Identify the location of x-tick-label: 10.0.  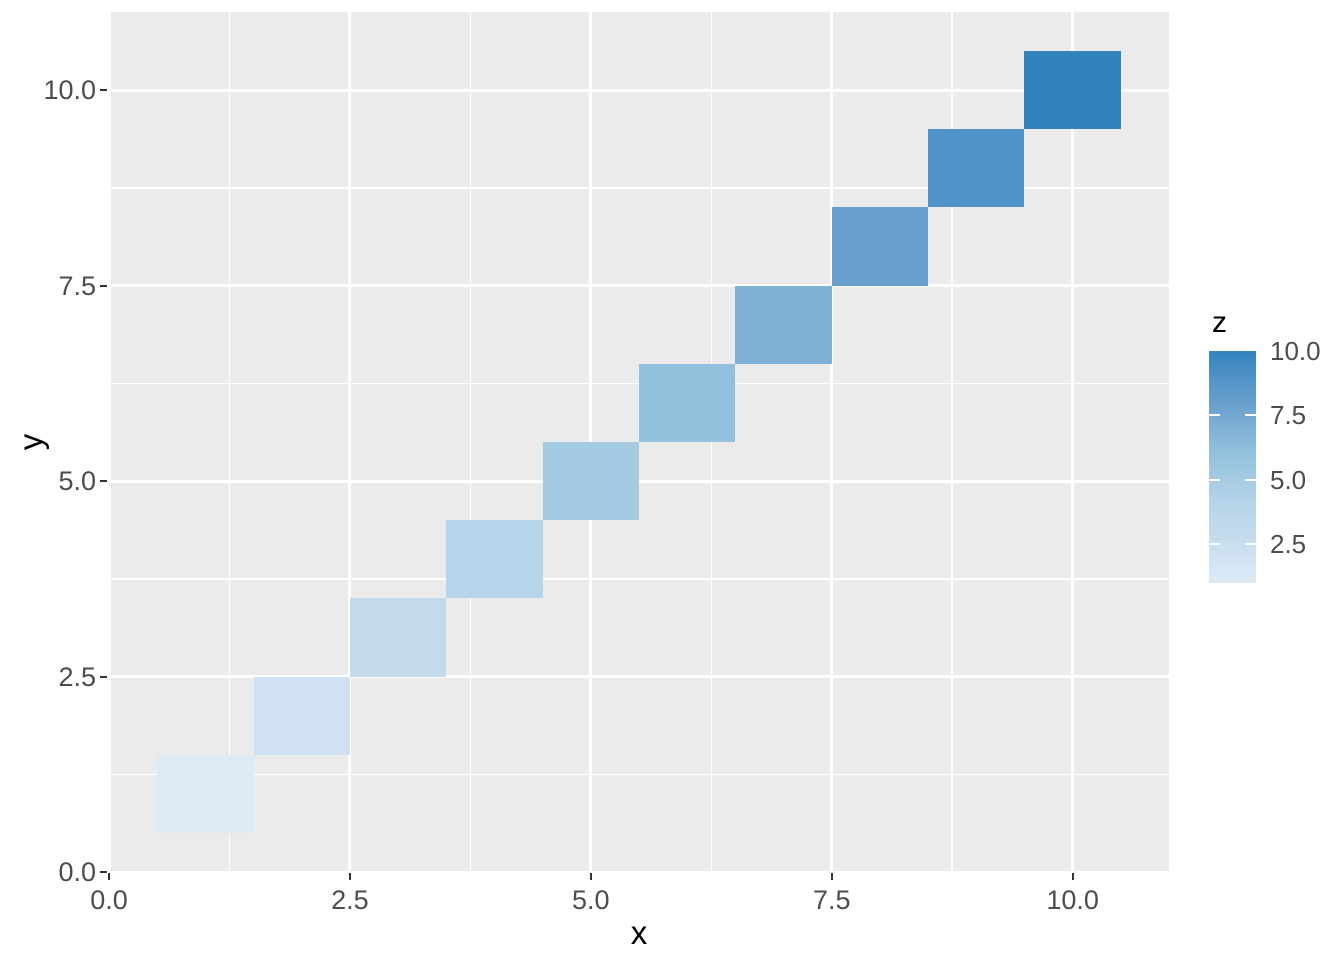
(1072, 900).